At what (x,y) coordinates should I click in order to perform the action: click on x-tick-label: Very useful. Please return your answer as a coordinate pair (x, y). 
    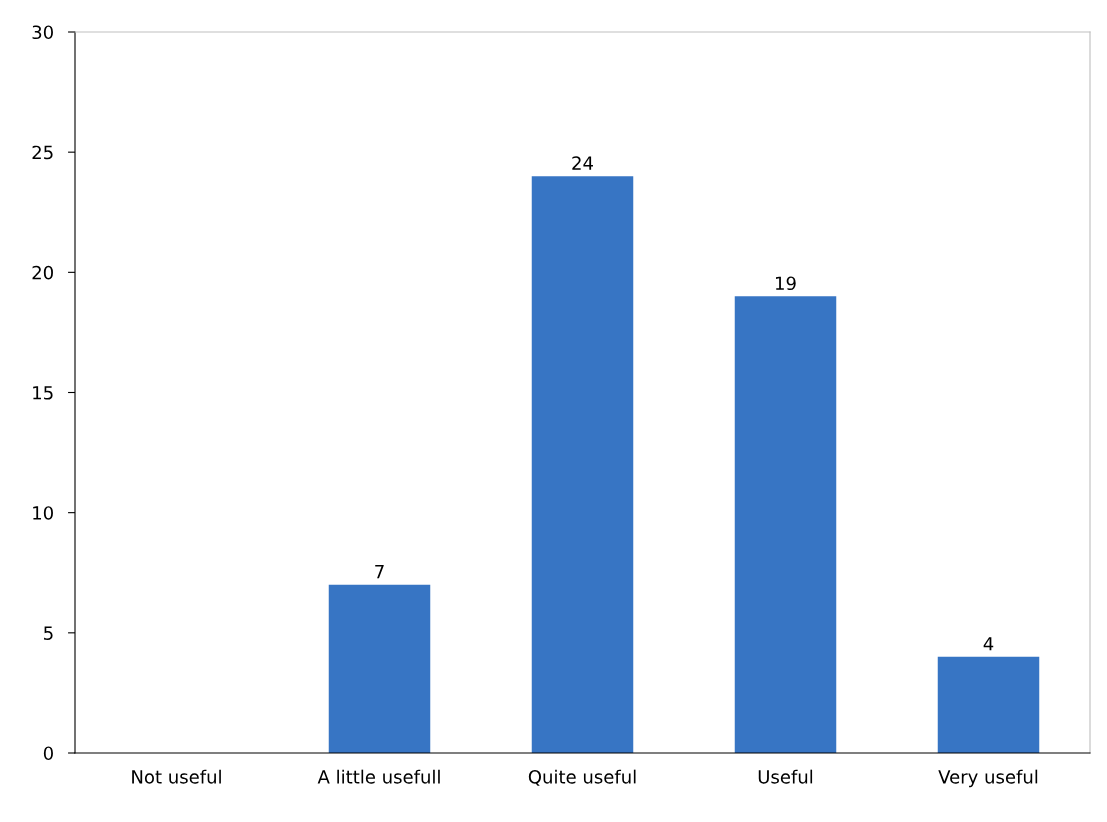
    Looking at the image, I should click on (988, 778).